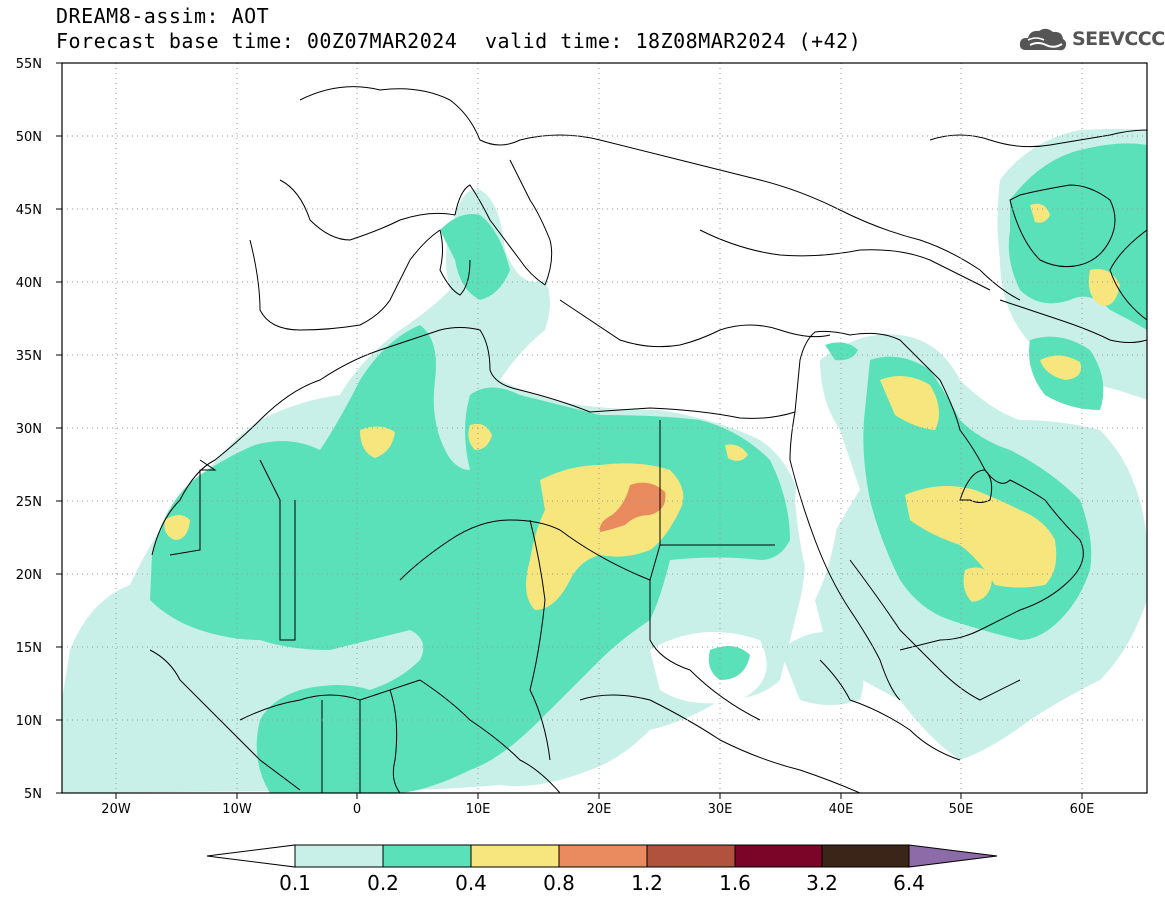 Image resolution: width=1165 pixels, height=905 pixels. What do you see at coordinates (383, 883) in the screenshot?
I see `colorbar-label: 0.2` at bounding box center [383, 883].